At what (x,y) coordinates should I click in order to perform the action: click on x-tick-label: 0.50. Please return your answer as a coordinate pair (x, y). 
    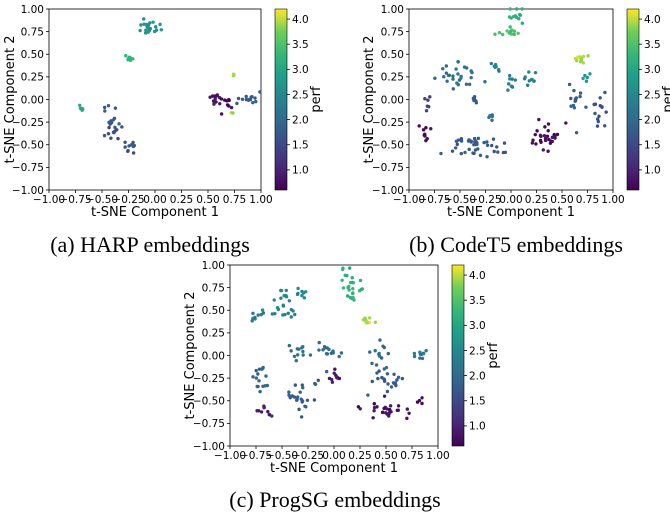
    Looking at the image, I should click on (385, 456).